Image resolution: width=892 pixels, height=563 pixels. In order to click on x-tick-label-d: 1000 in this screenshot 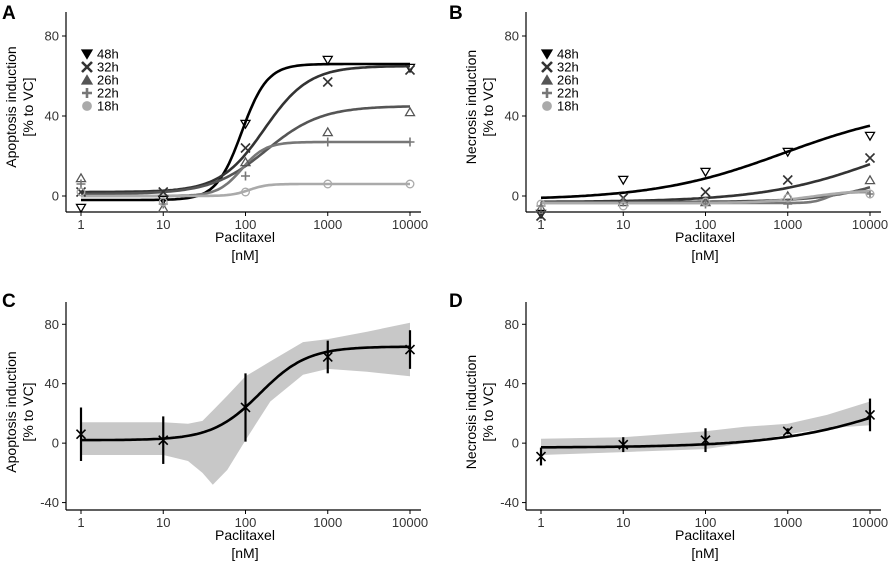, I will do `click(787, 522)`.